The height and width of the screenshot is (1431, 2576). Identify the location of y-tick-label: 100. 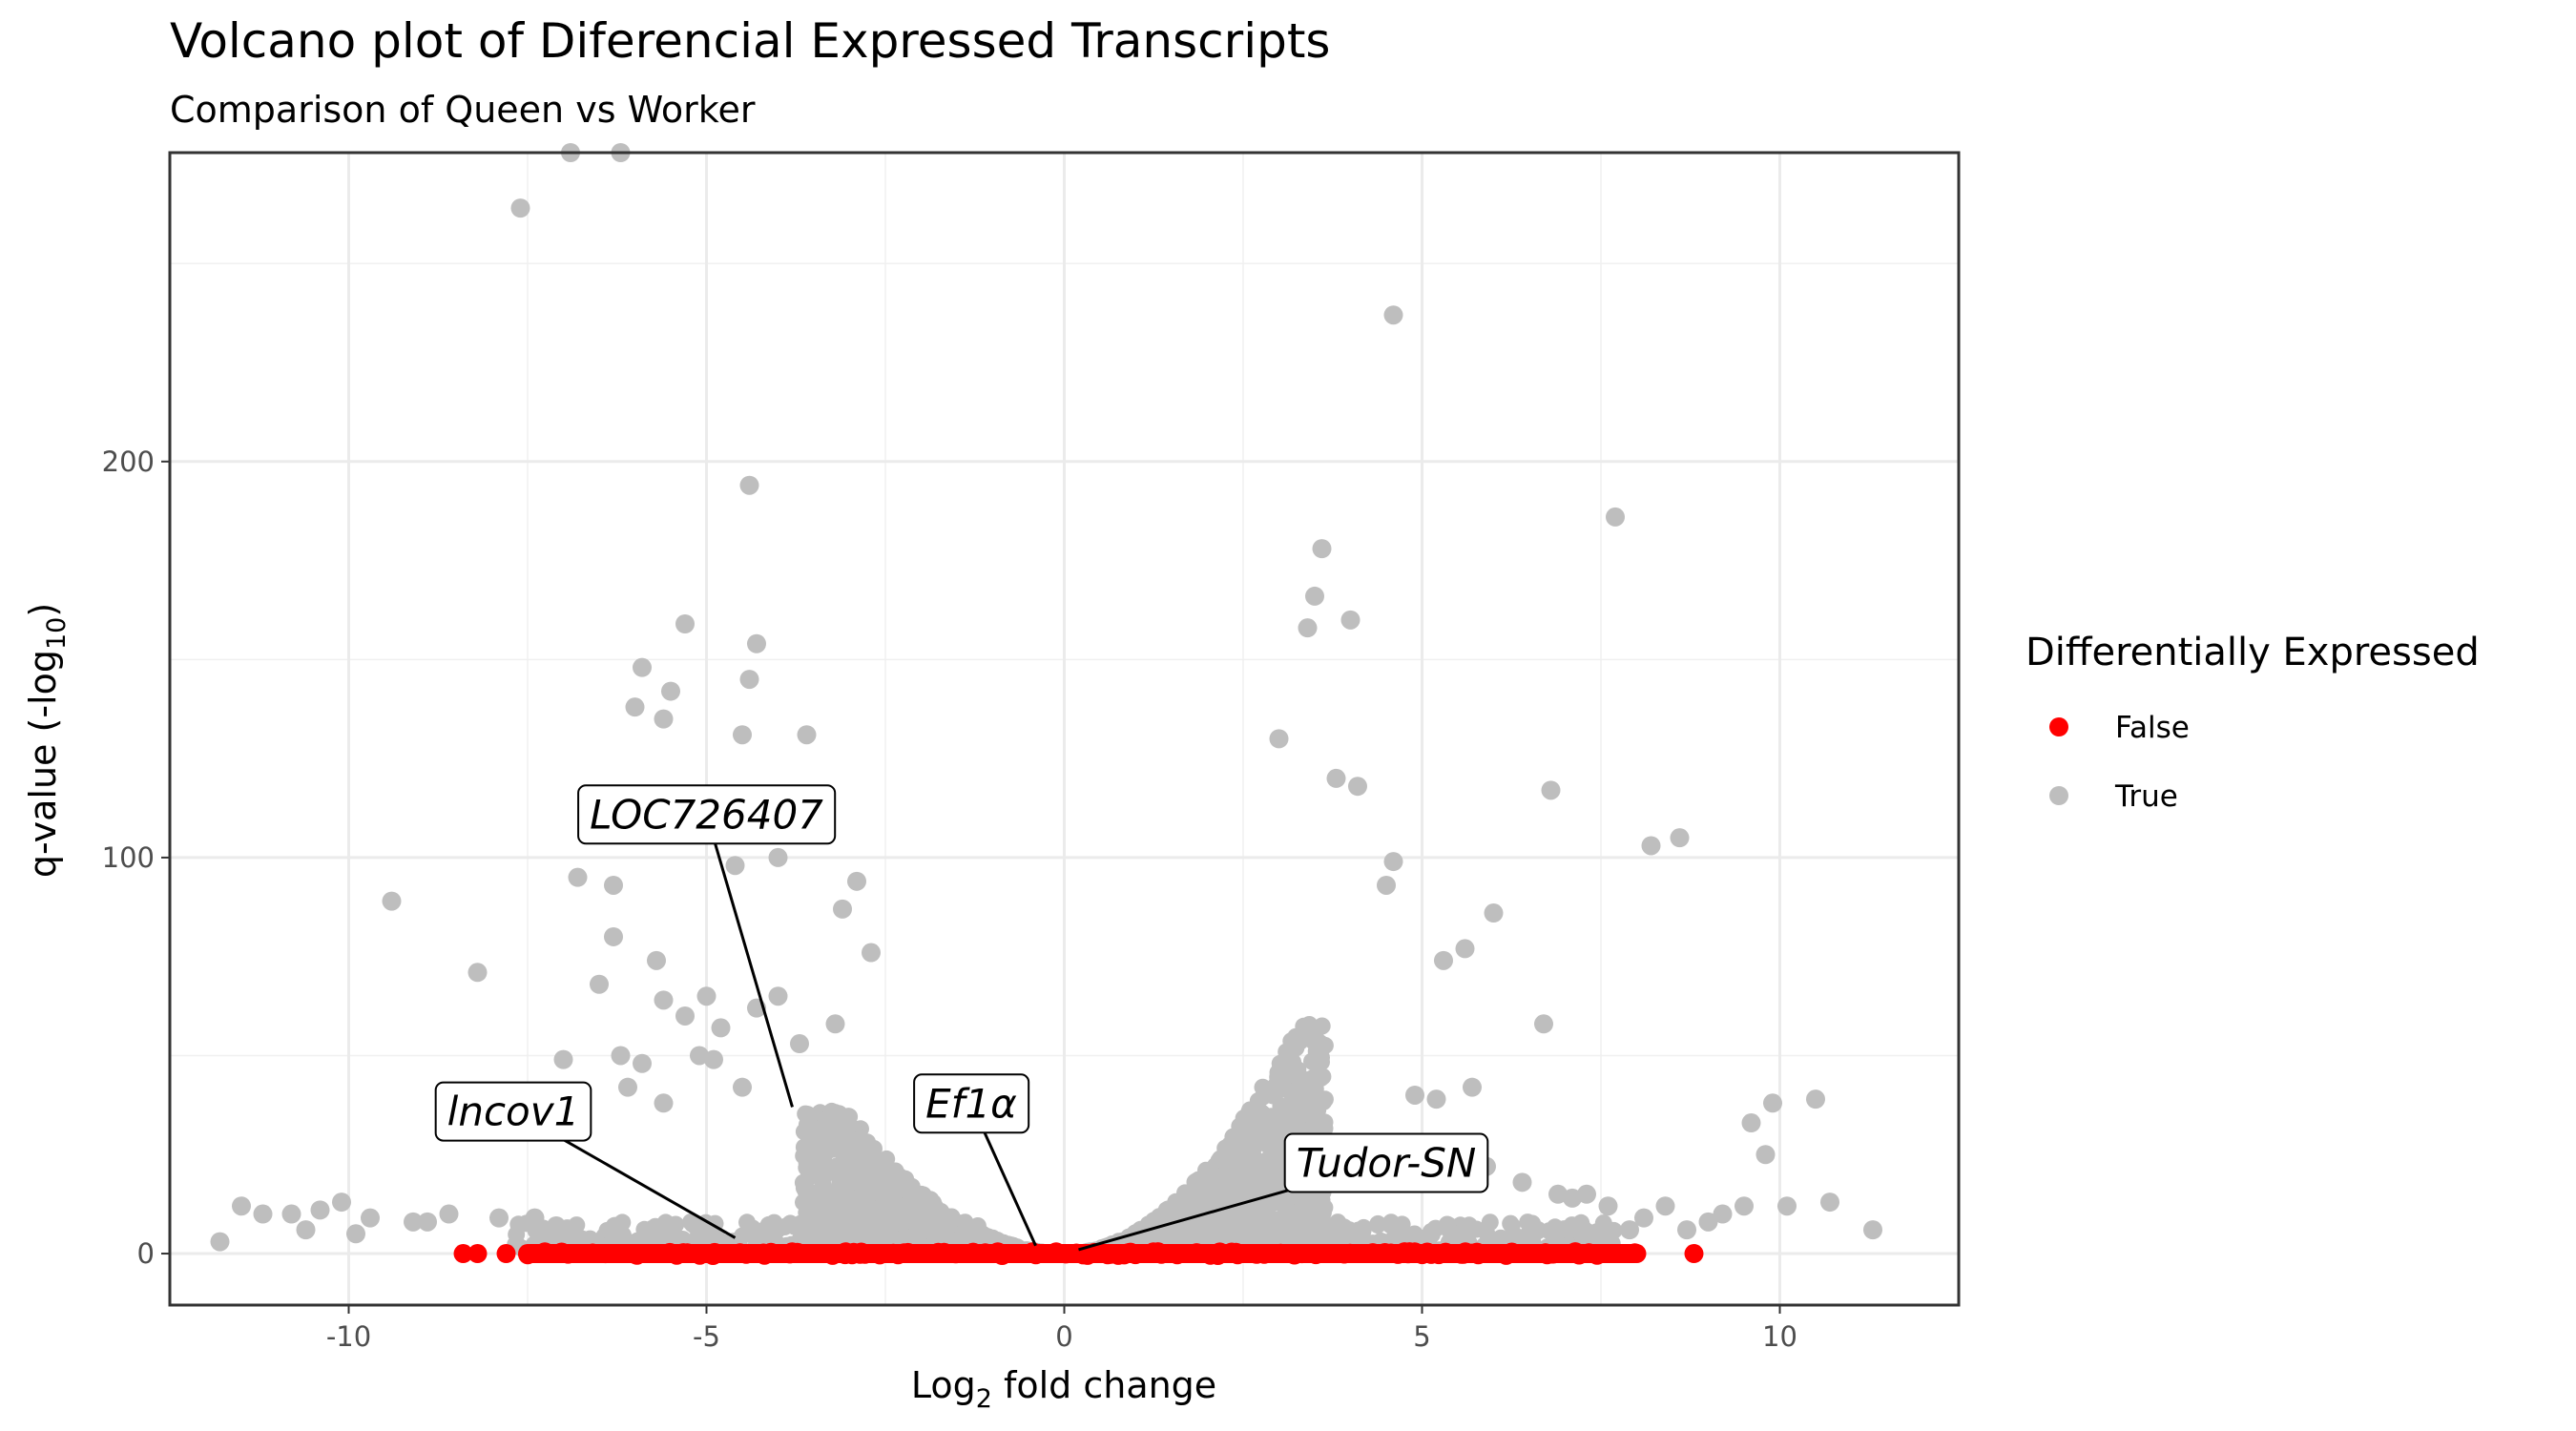
(128, 857).